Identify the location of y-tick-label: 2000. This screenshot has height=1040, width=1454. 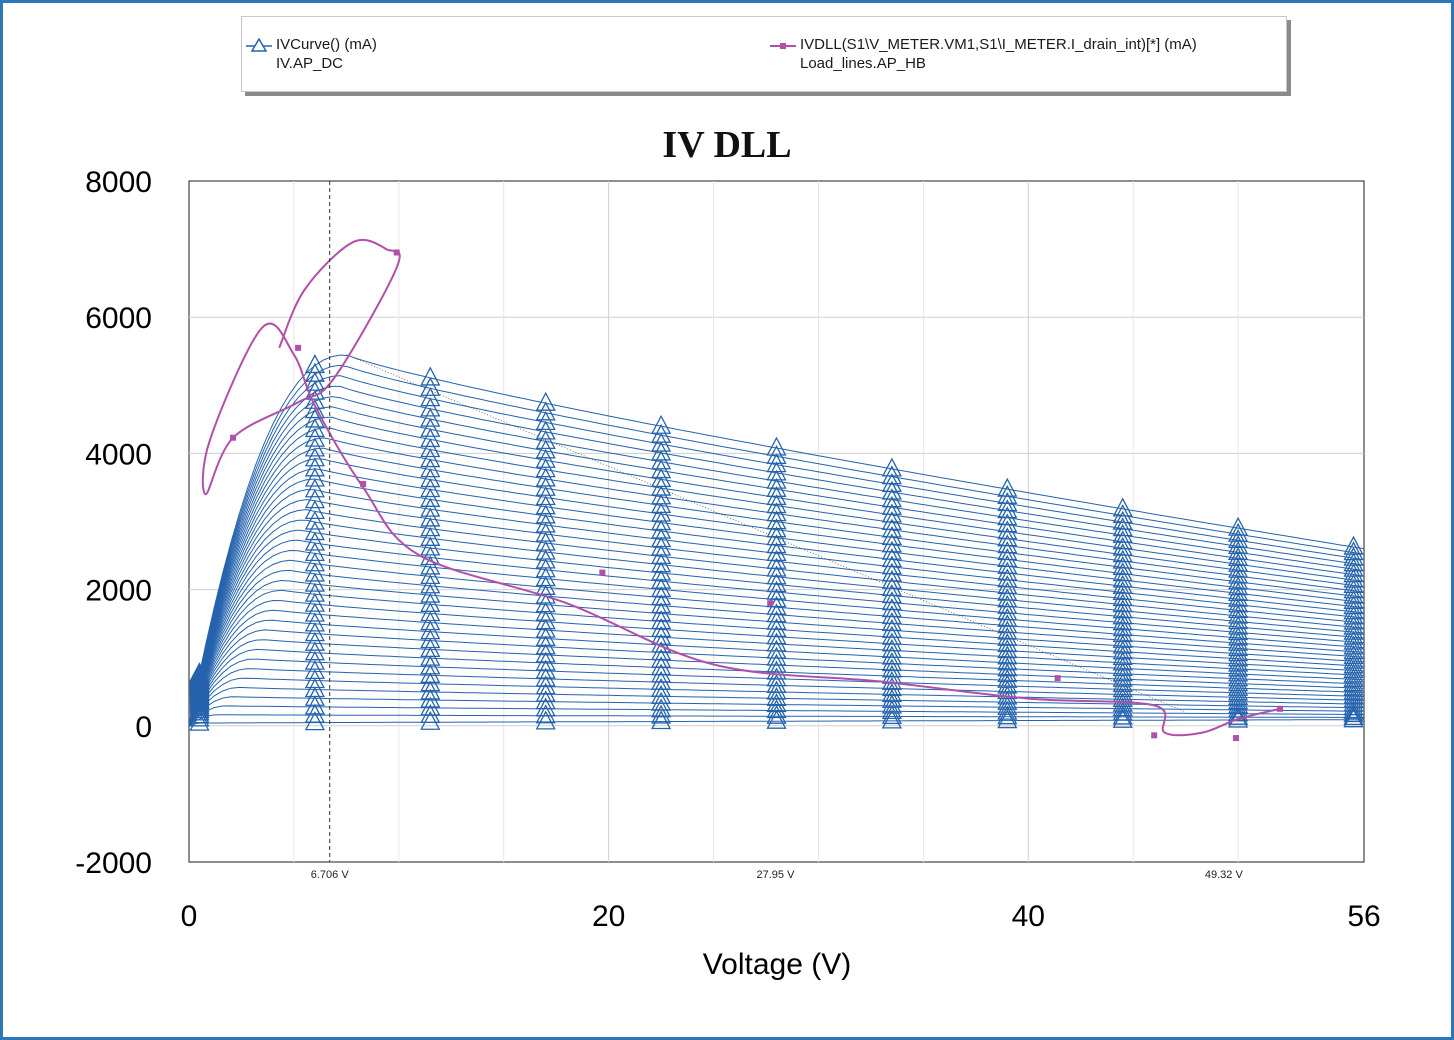
(118, 591).